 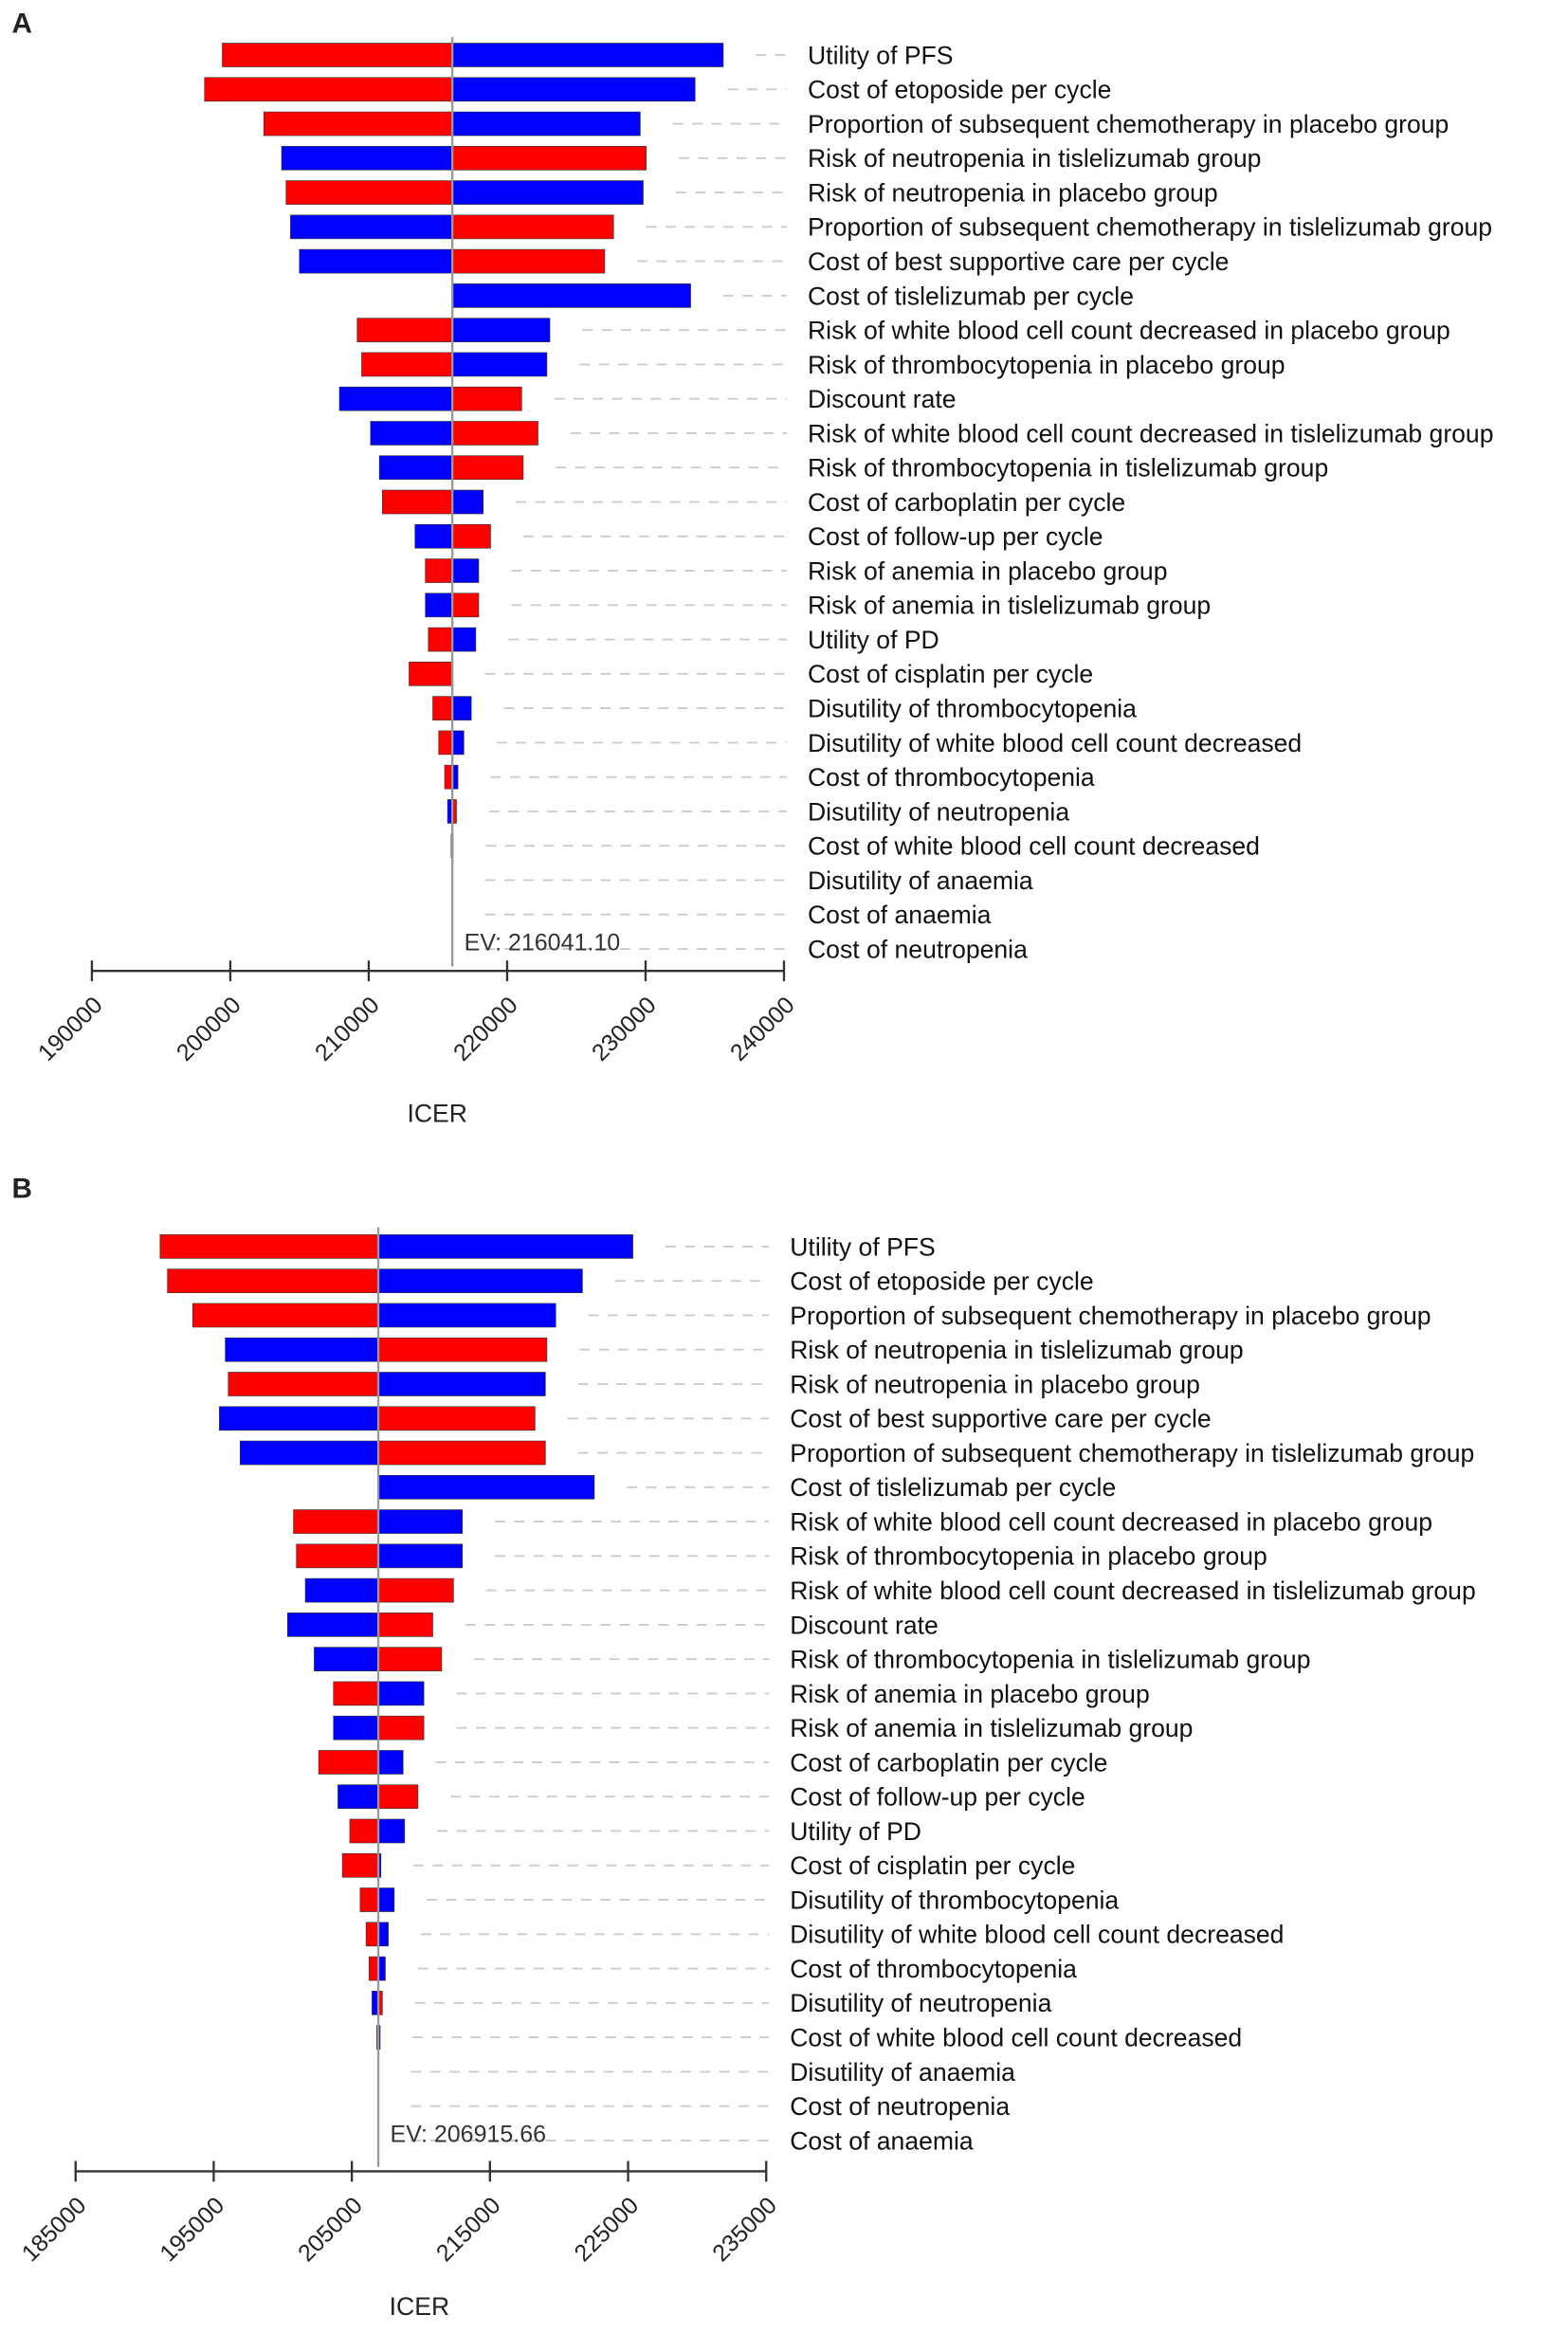 What do you see at coordinates (469, 2134) in the screenshot?
I see `ev-label: EV: 206915.66` at bounding box center [469, 2134].